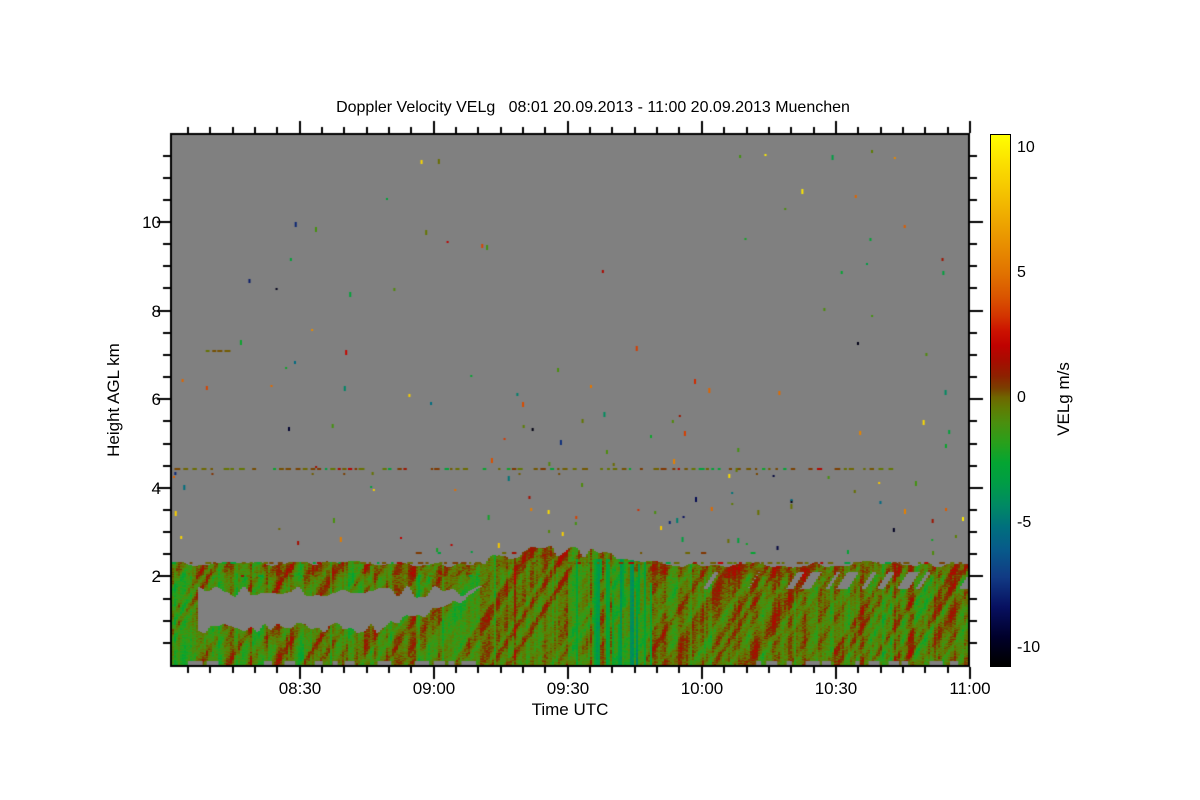  Describe the element at coordinates (156, 311) in the screenshot. I see `y-tick-label-8: 8` at that location.